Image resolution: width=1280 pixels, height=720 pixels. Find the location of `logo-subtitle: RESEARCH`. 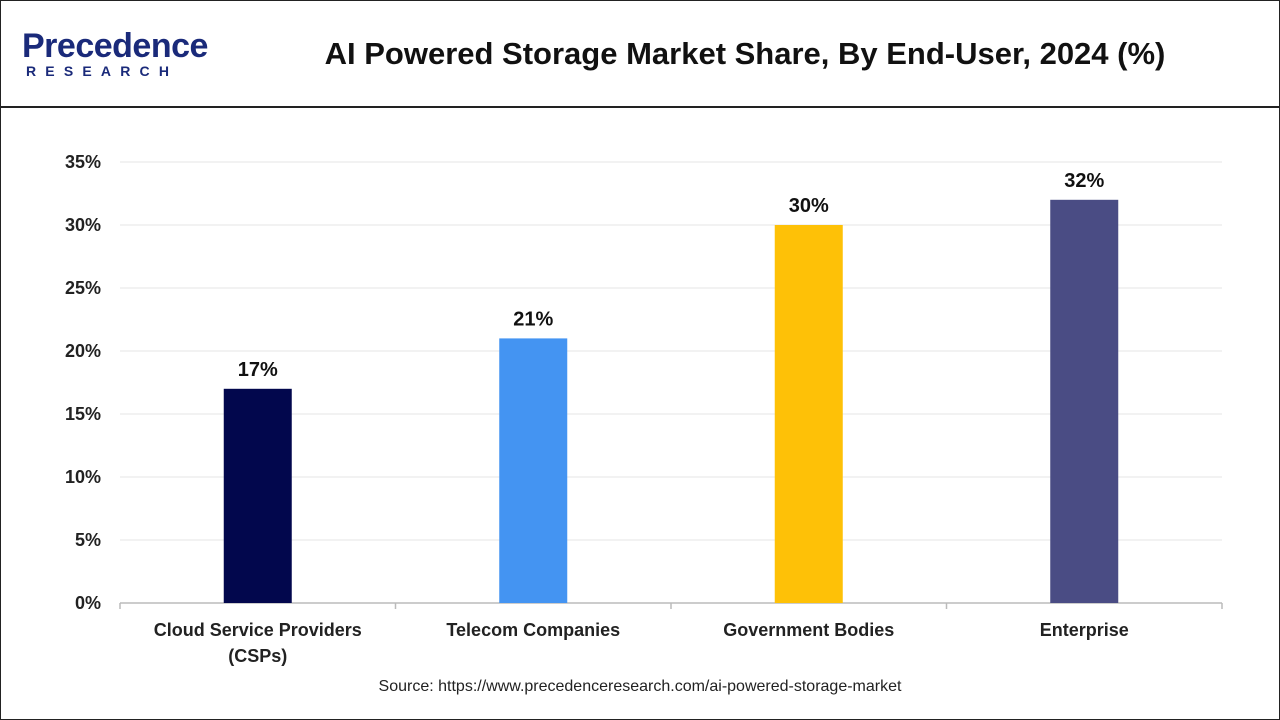

logo-subtitle: RESEARCH is located at coordinates (102, 71).